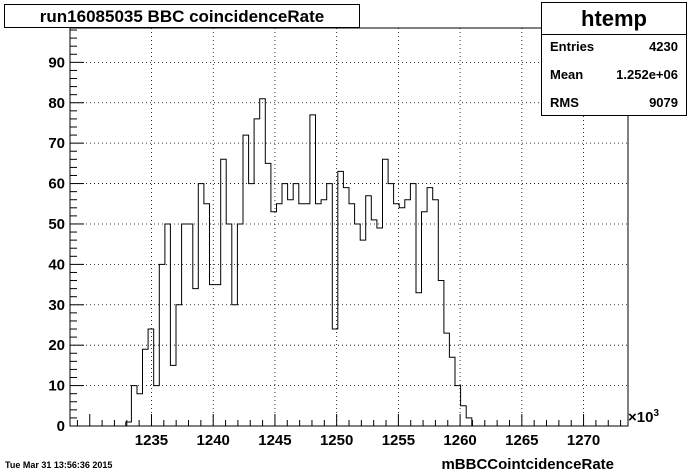 This screenshot has height=474, width=696. Describe the element at coordinates (614, 77) in the screenshot. I see `stats-row-mean: Mean 1.252e+06` at that location.